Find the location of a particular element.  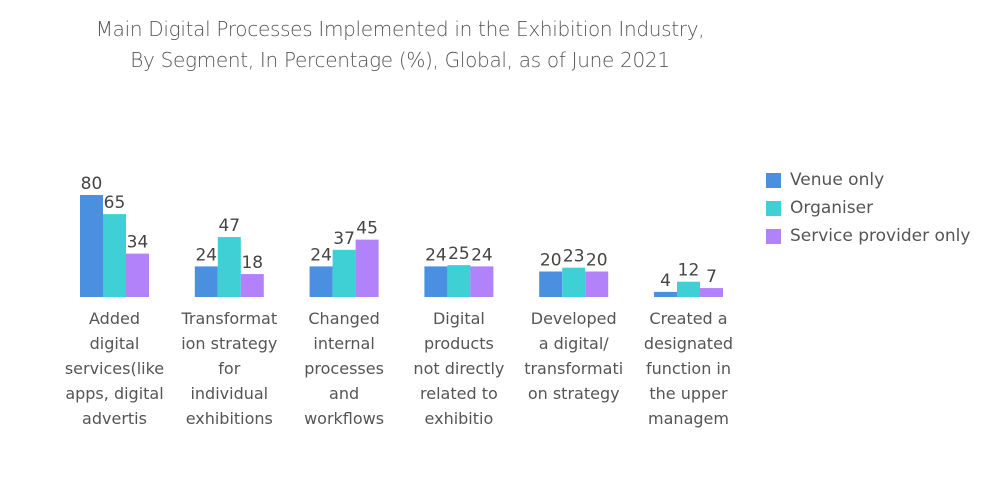

legend-label: Venue only is located at coordinates (837, 180).